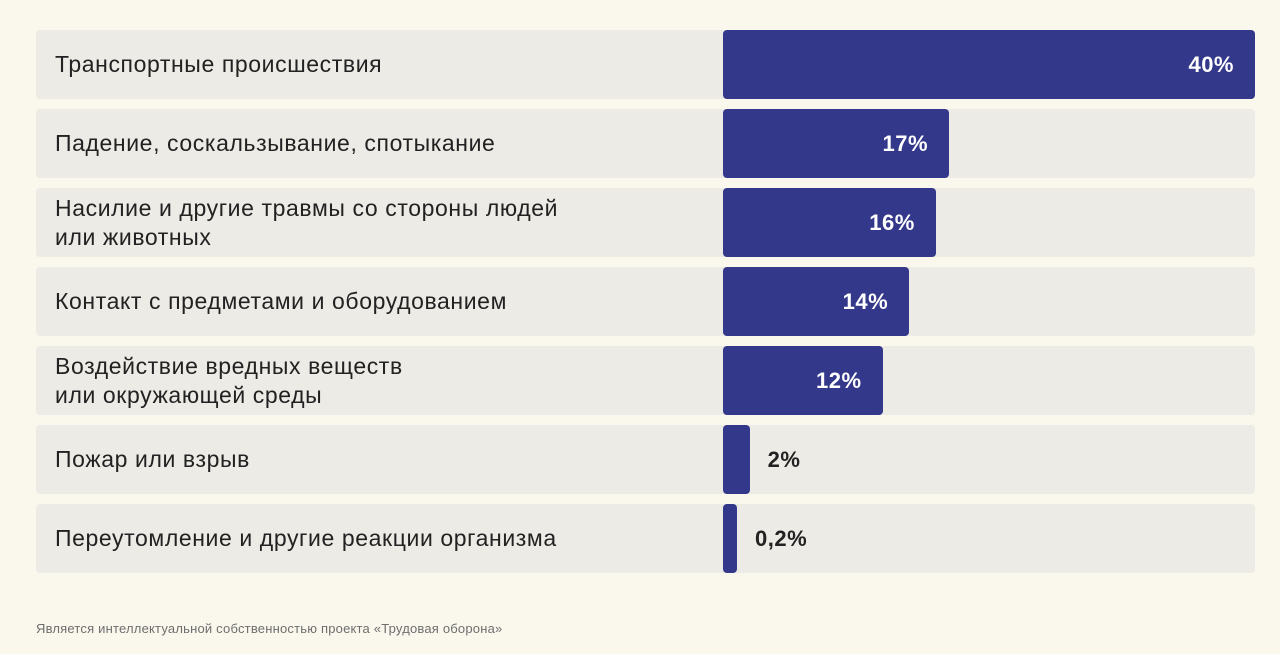 This screenshot has height=654, width=1280. Describe the element at coordinates (905, 143) in the screenshot. I see `value-label: 17%` at that location.